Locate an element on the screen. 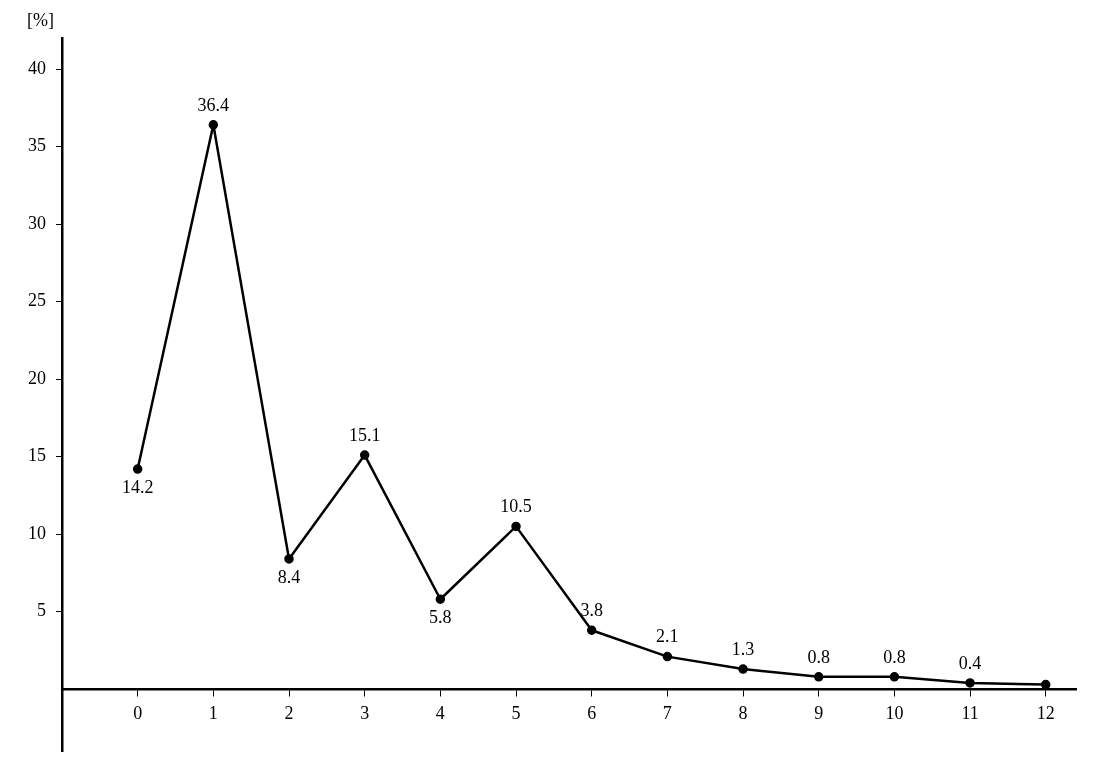 This screenshot has width=1104, height=780. y-tick-label: 30 is located at coordinates (37, 222).